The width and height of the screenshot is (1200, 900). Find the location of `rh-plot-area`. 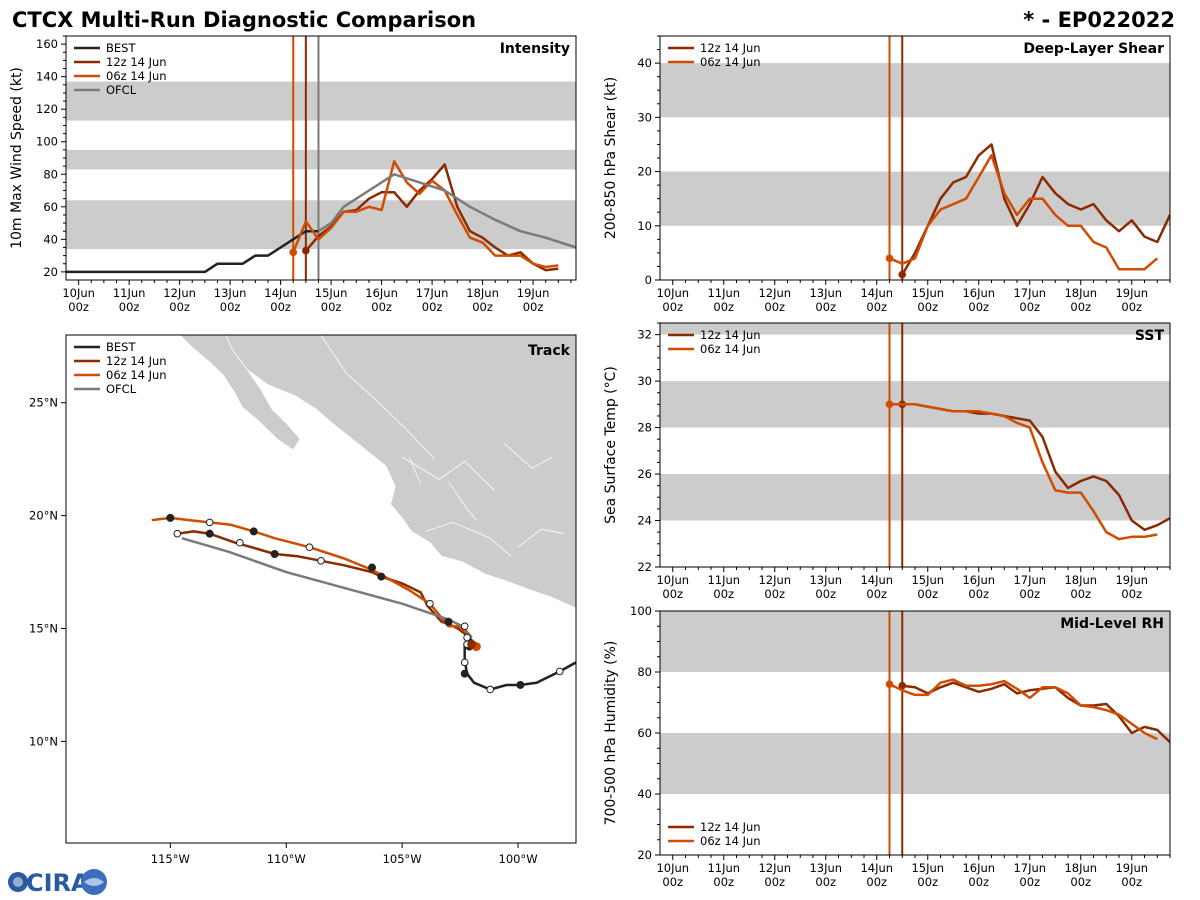

rh-plot-area is located at coordinates (915, 733).